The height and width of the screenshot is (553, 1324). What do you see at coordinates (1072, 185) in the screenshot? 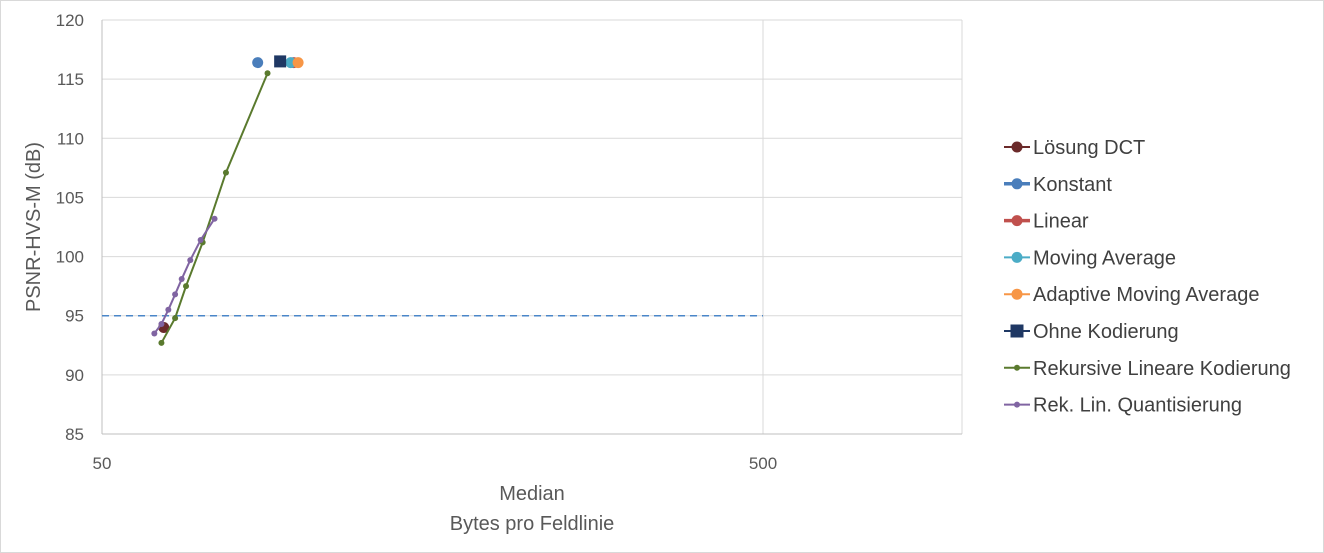
I see `legend-label: Konstant` at bounding box center [1072, 185].